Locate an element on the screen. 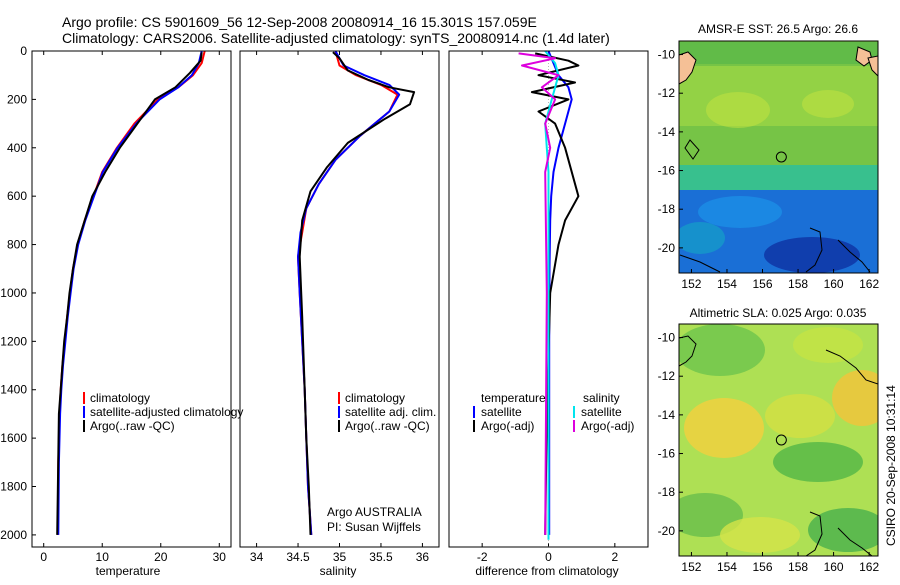  y-tick-label: 1600 is located at coordinates (13, 438).